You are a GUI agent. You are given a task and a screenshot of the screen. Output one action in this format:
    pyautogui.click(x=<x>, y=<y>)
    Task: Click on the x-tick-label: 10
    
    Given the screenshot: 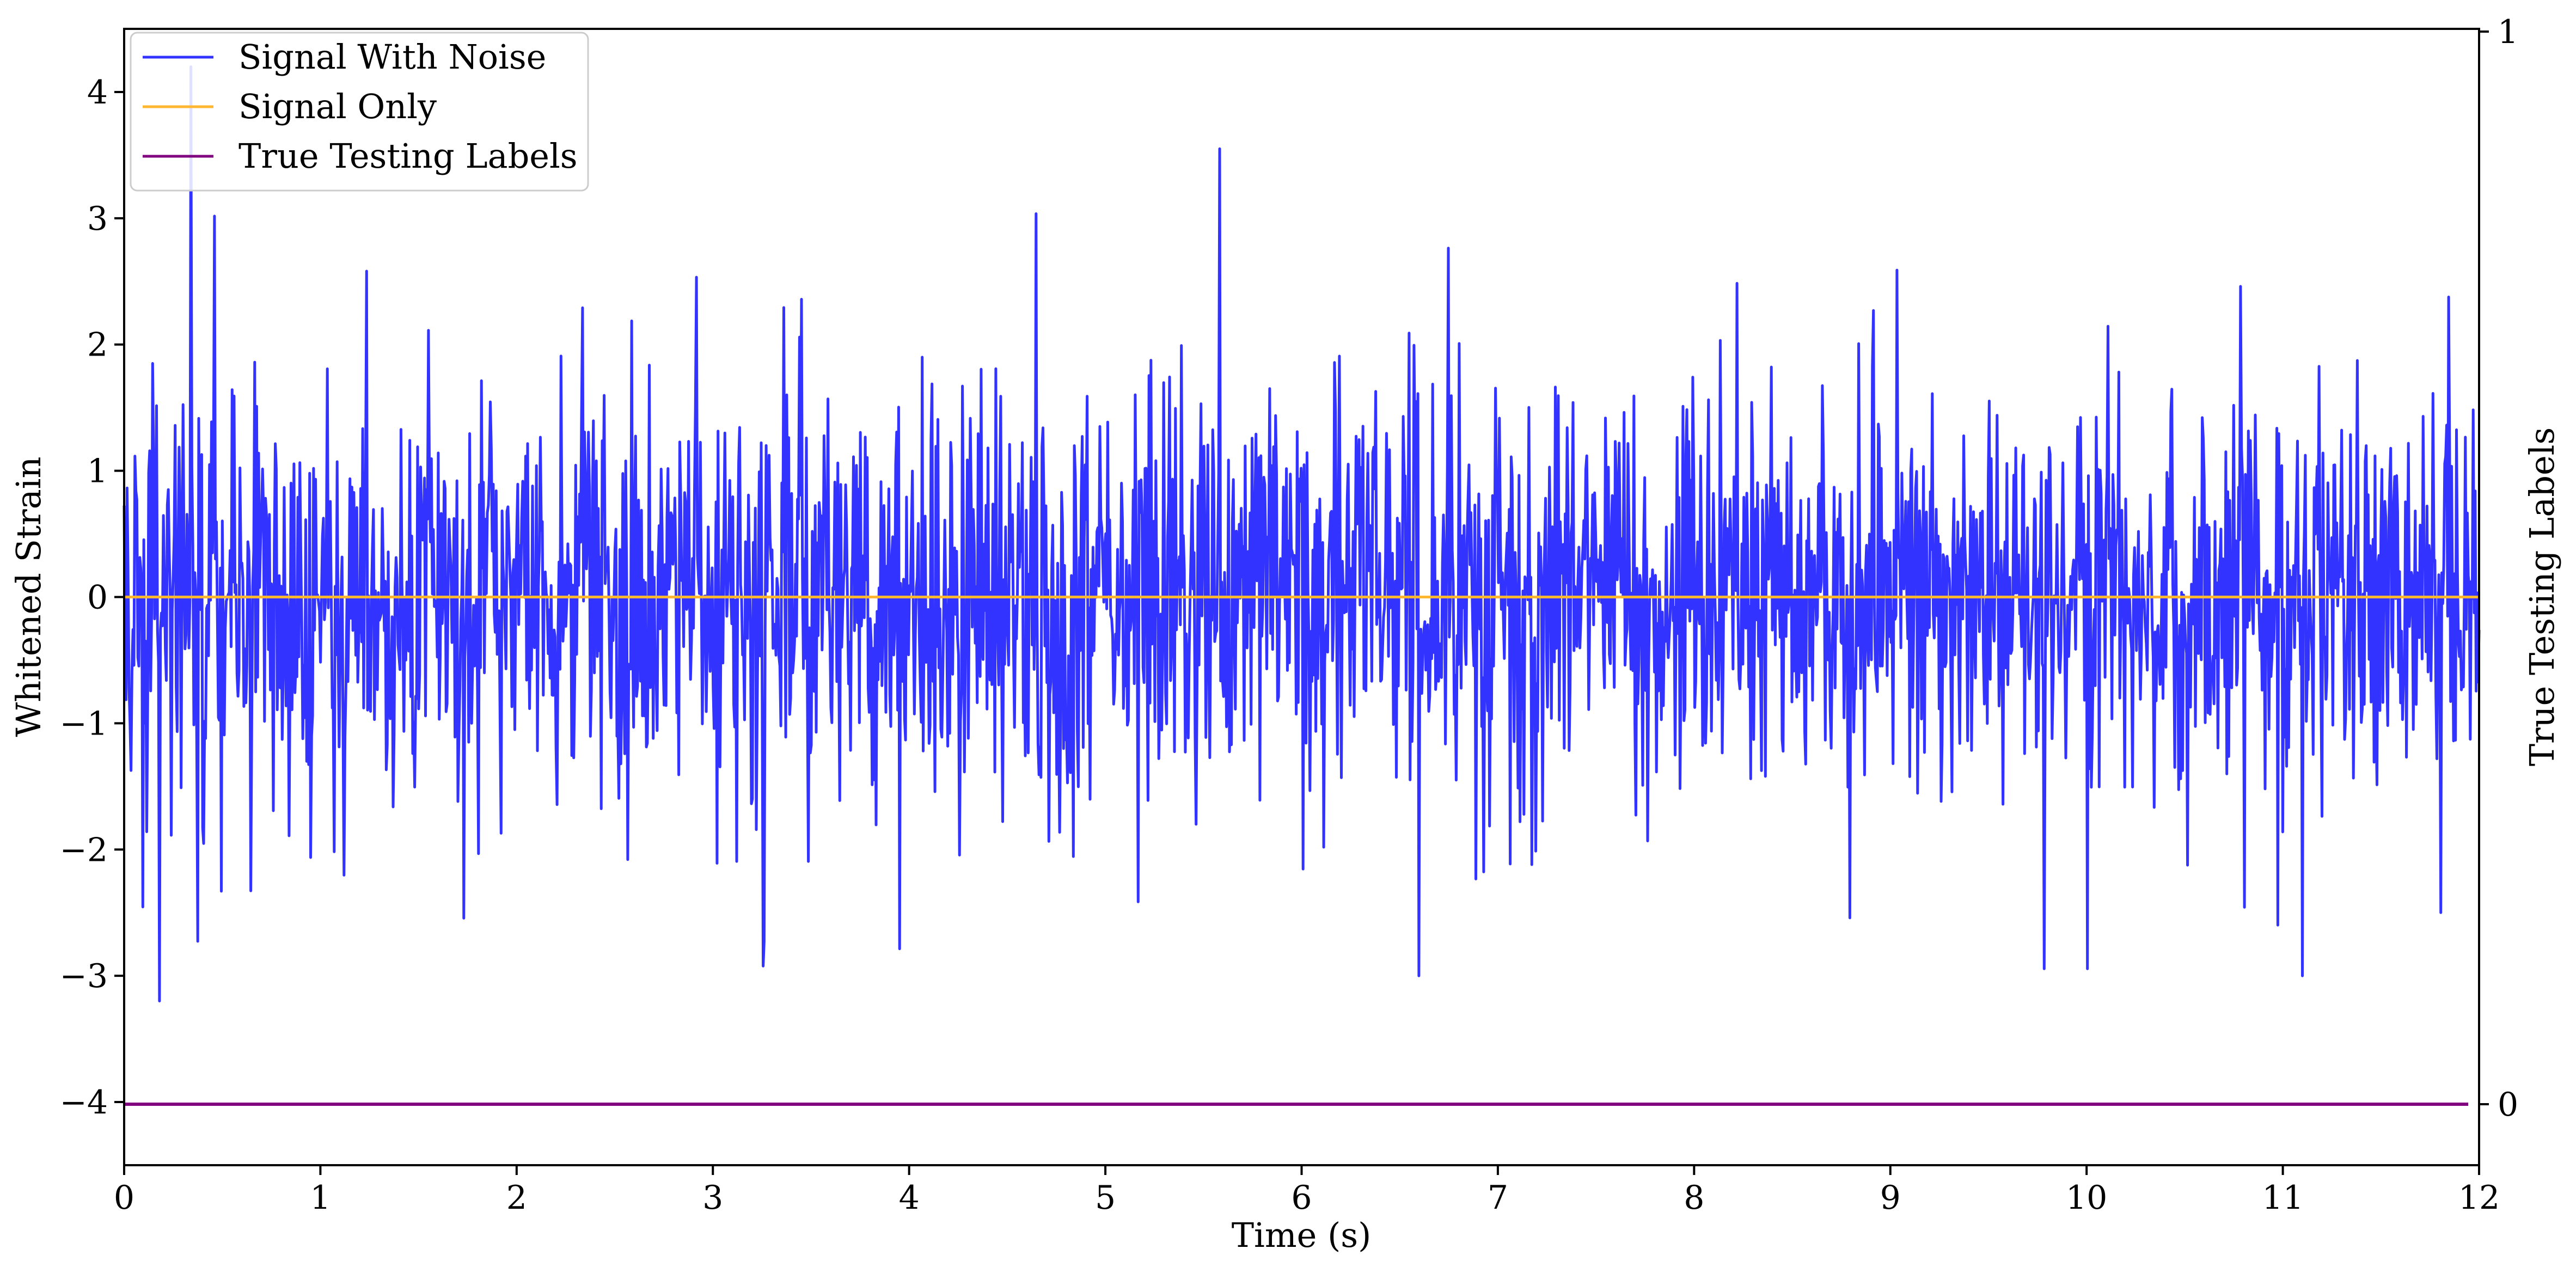 What is the action you would take?
    pyautogui.click(x=2086, y=1198)
    